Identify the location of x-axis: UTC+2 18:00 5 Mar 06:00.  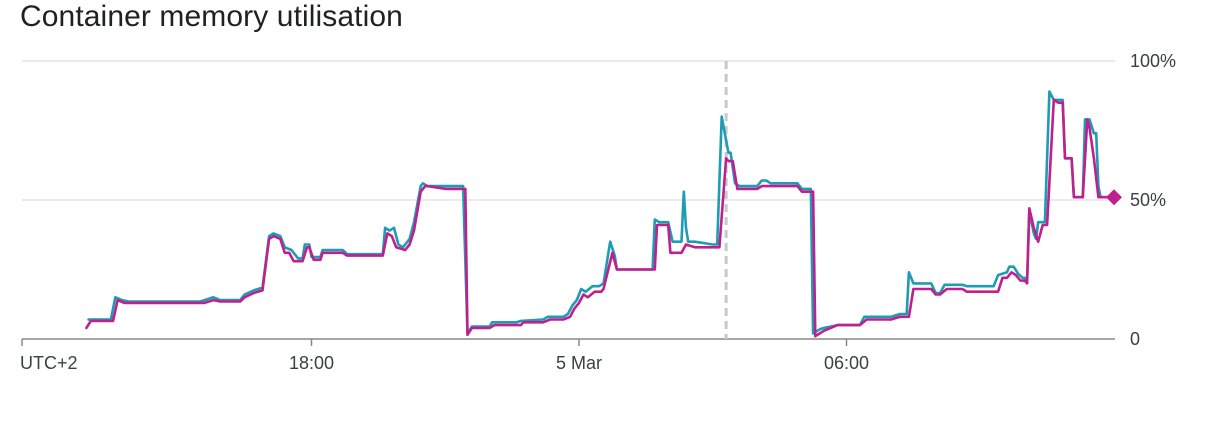
(567, 355).